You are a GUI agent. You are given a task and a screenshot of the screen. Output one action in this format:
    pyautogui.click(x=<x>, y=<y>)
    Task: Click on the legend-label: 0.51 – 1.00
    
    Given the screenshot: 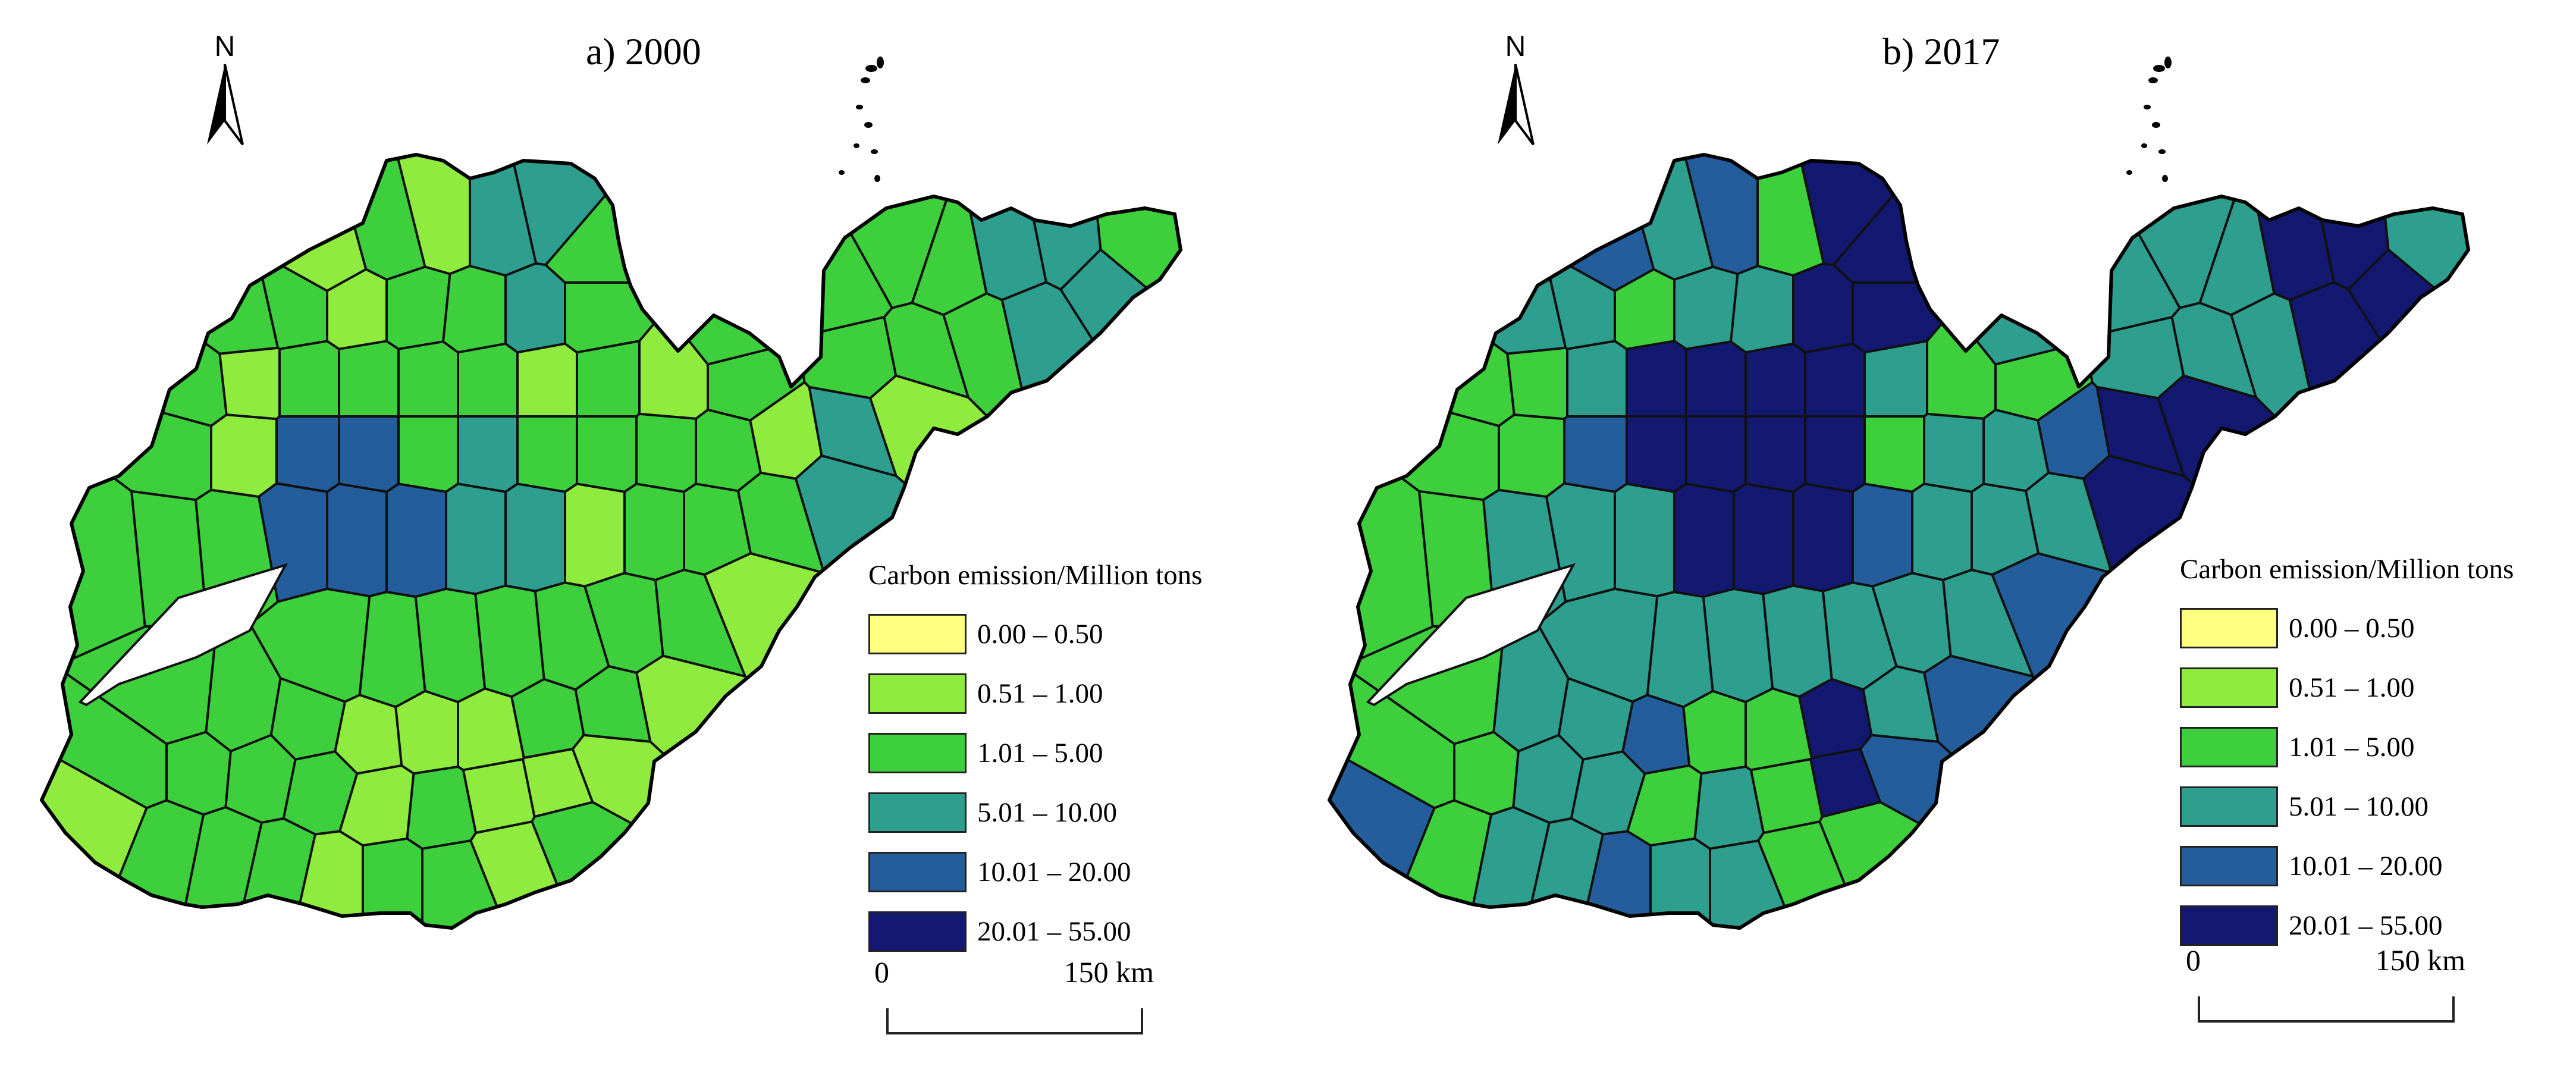 What is the action you would take?
    pyautogui.click(x=2352, y=687)
    